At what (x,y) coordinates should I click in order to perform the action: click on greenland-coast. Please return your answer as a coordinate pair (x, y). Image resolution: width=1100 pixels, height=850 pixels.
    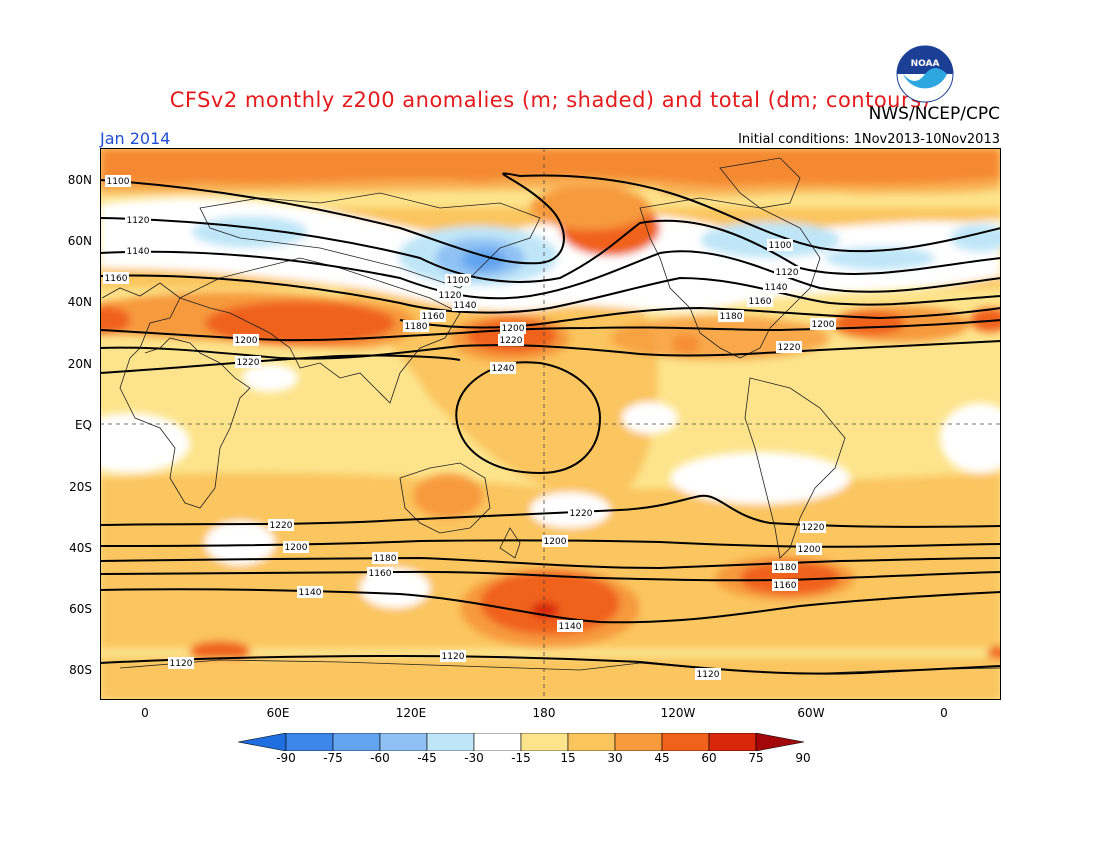
    Looking at the image, I should click on (760, 183).